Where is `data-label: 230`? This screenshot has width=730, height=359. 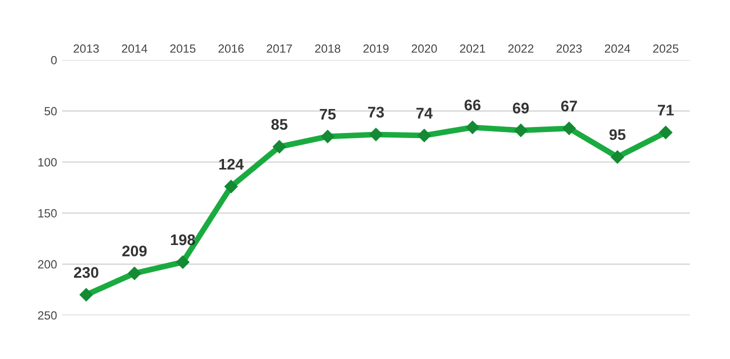 data-label: 230 is located at coordinates (86, 272).